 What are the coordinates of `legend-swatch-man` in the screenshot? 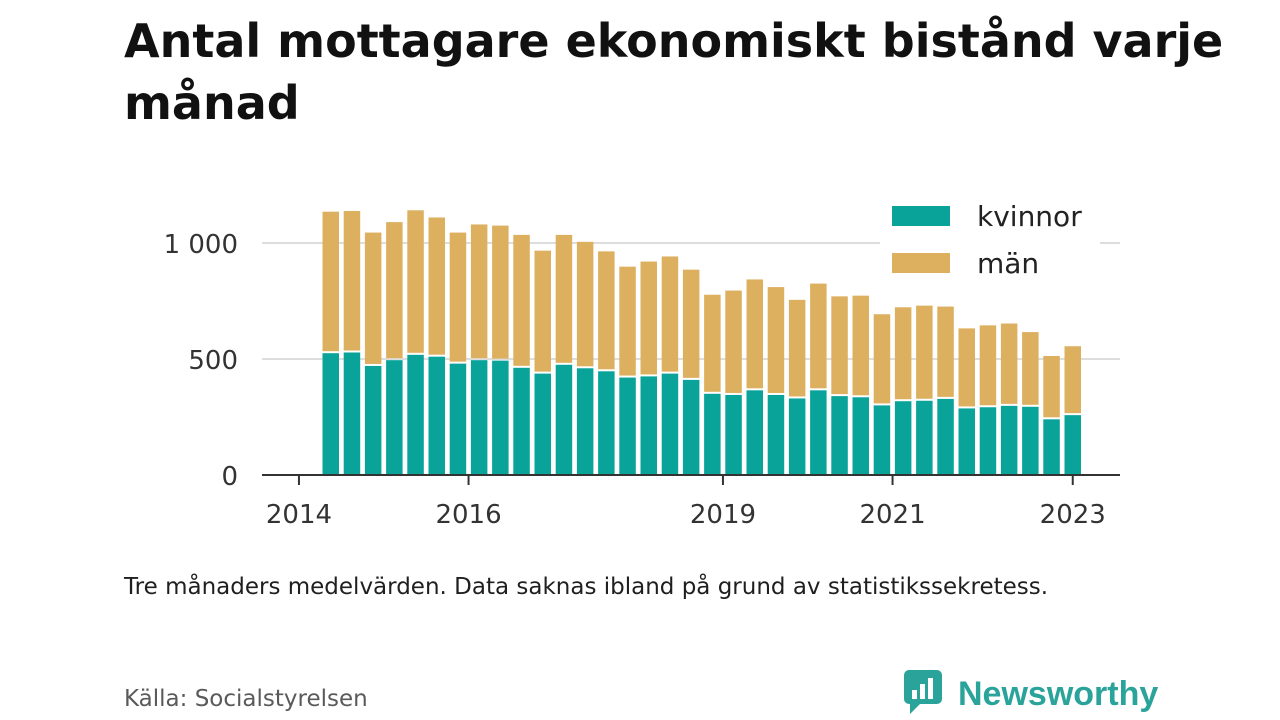 It's located at (921, 263).